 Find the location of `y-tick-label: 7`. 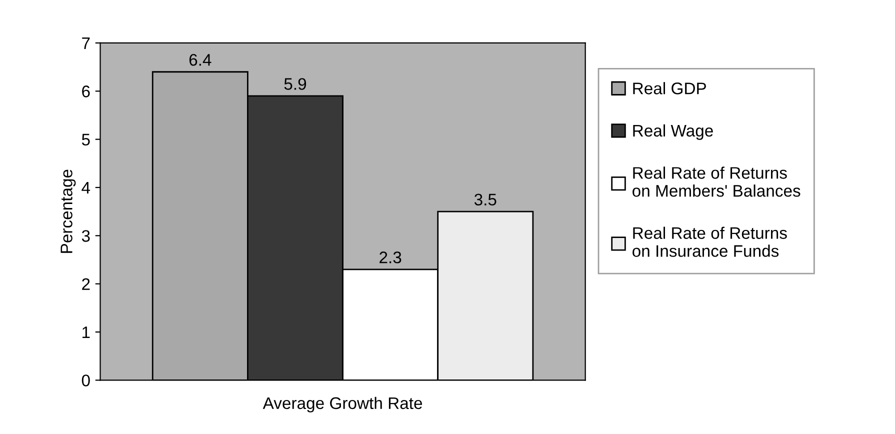

y-tick-label: 7 is located at coordinates (86, 44).